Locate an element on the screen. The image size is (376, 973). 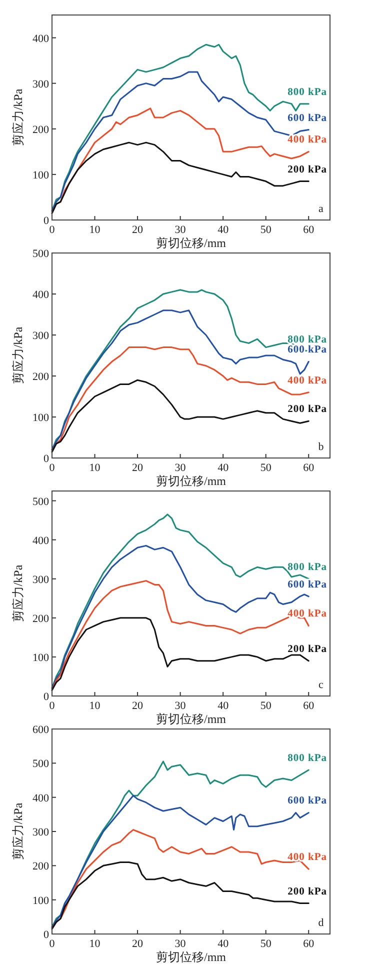
annotation: c is located at coordinates (321, 685).